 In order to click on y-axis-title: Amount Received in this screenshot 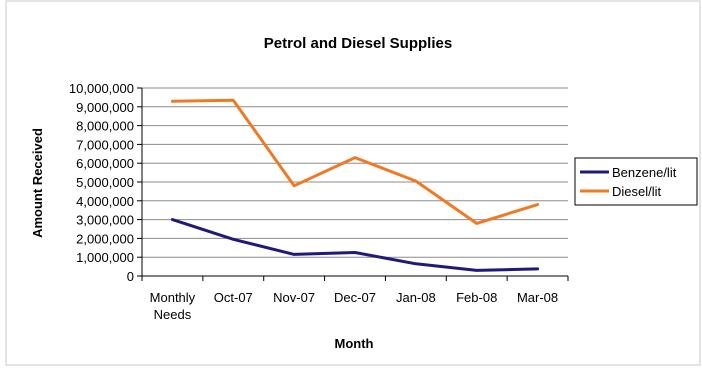, I will do `click(37, 183)`.